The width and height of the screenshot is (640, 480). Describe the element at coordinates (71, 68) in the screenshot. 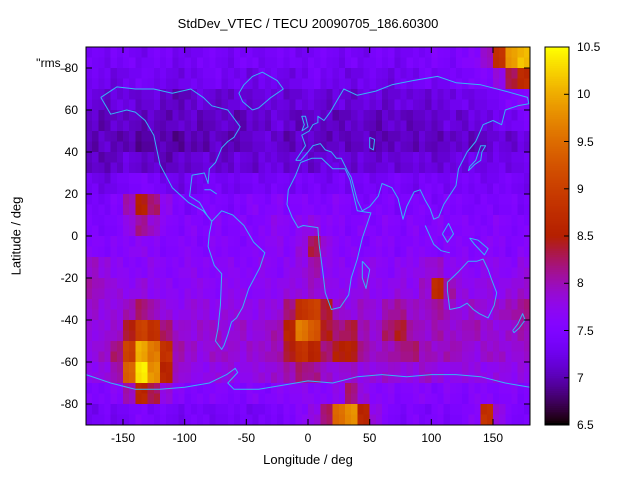

I see `y-tick-label: 80` at that location.